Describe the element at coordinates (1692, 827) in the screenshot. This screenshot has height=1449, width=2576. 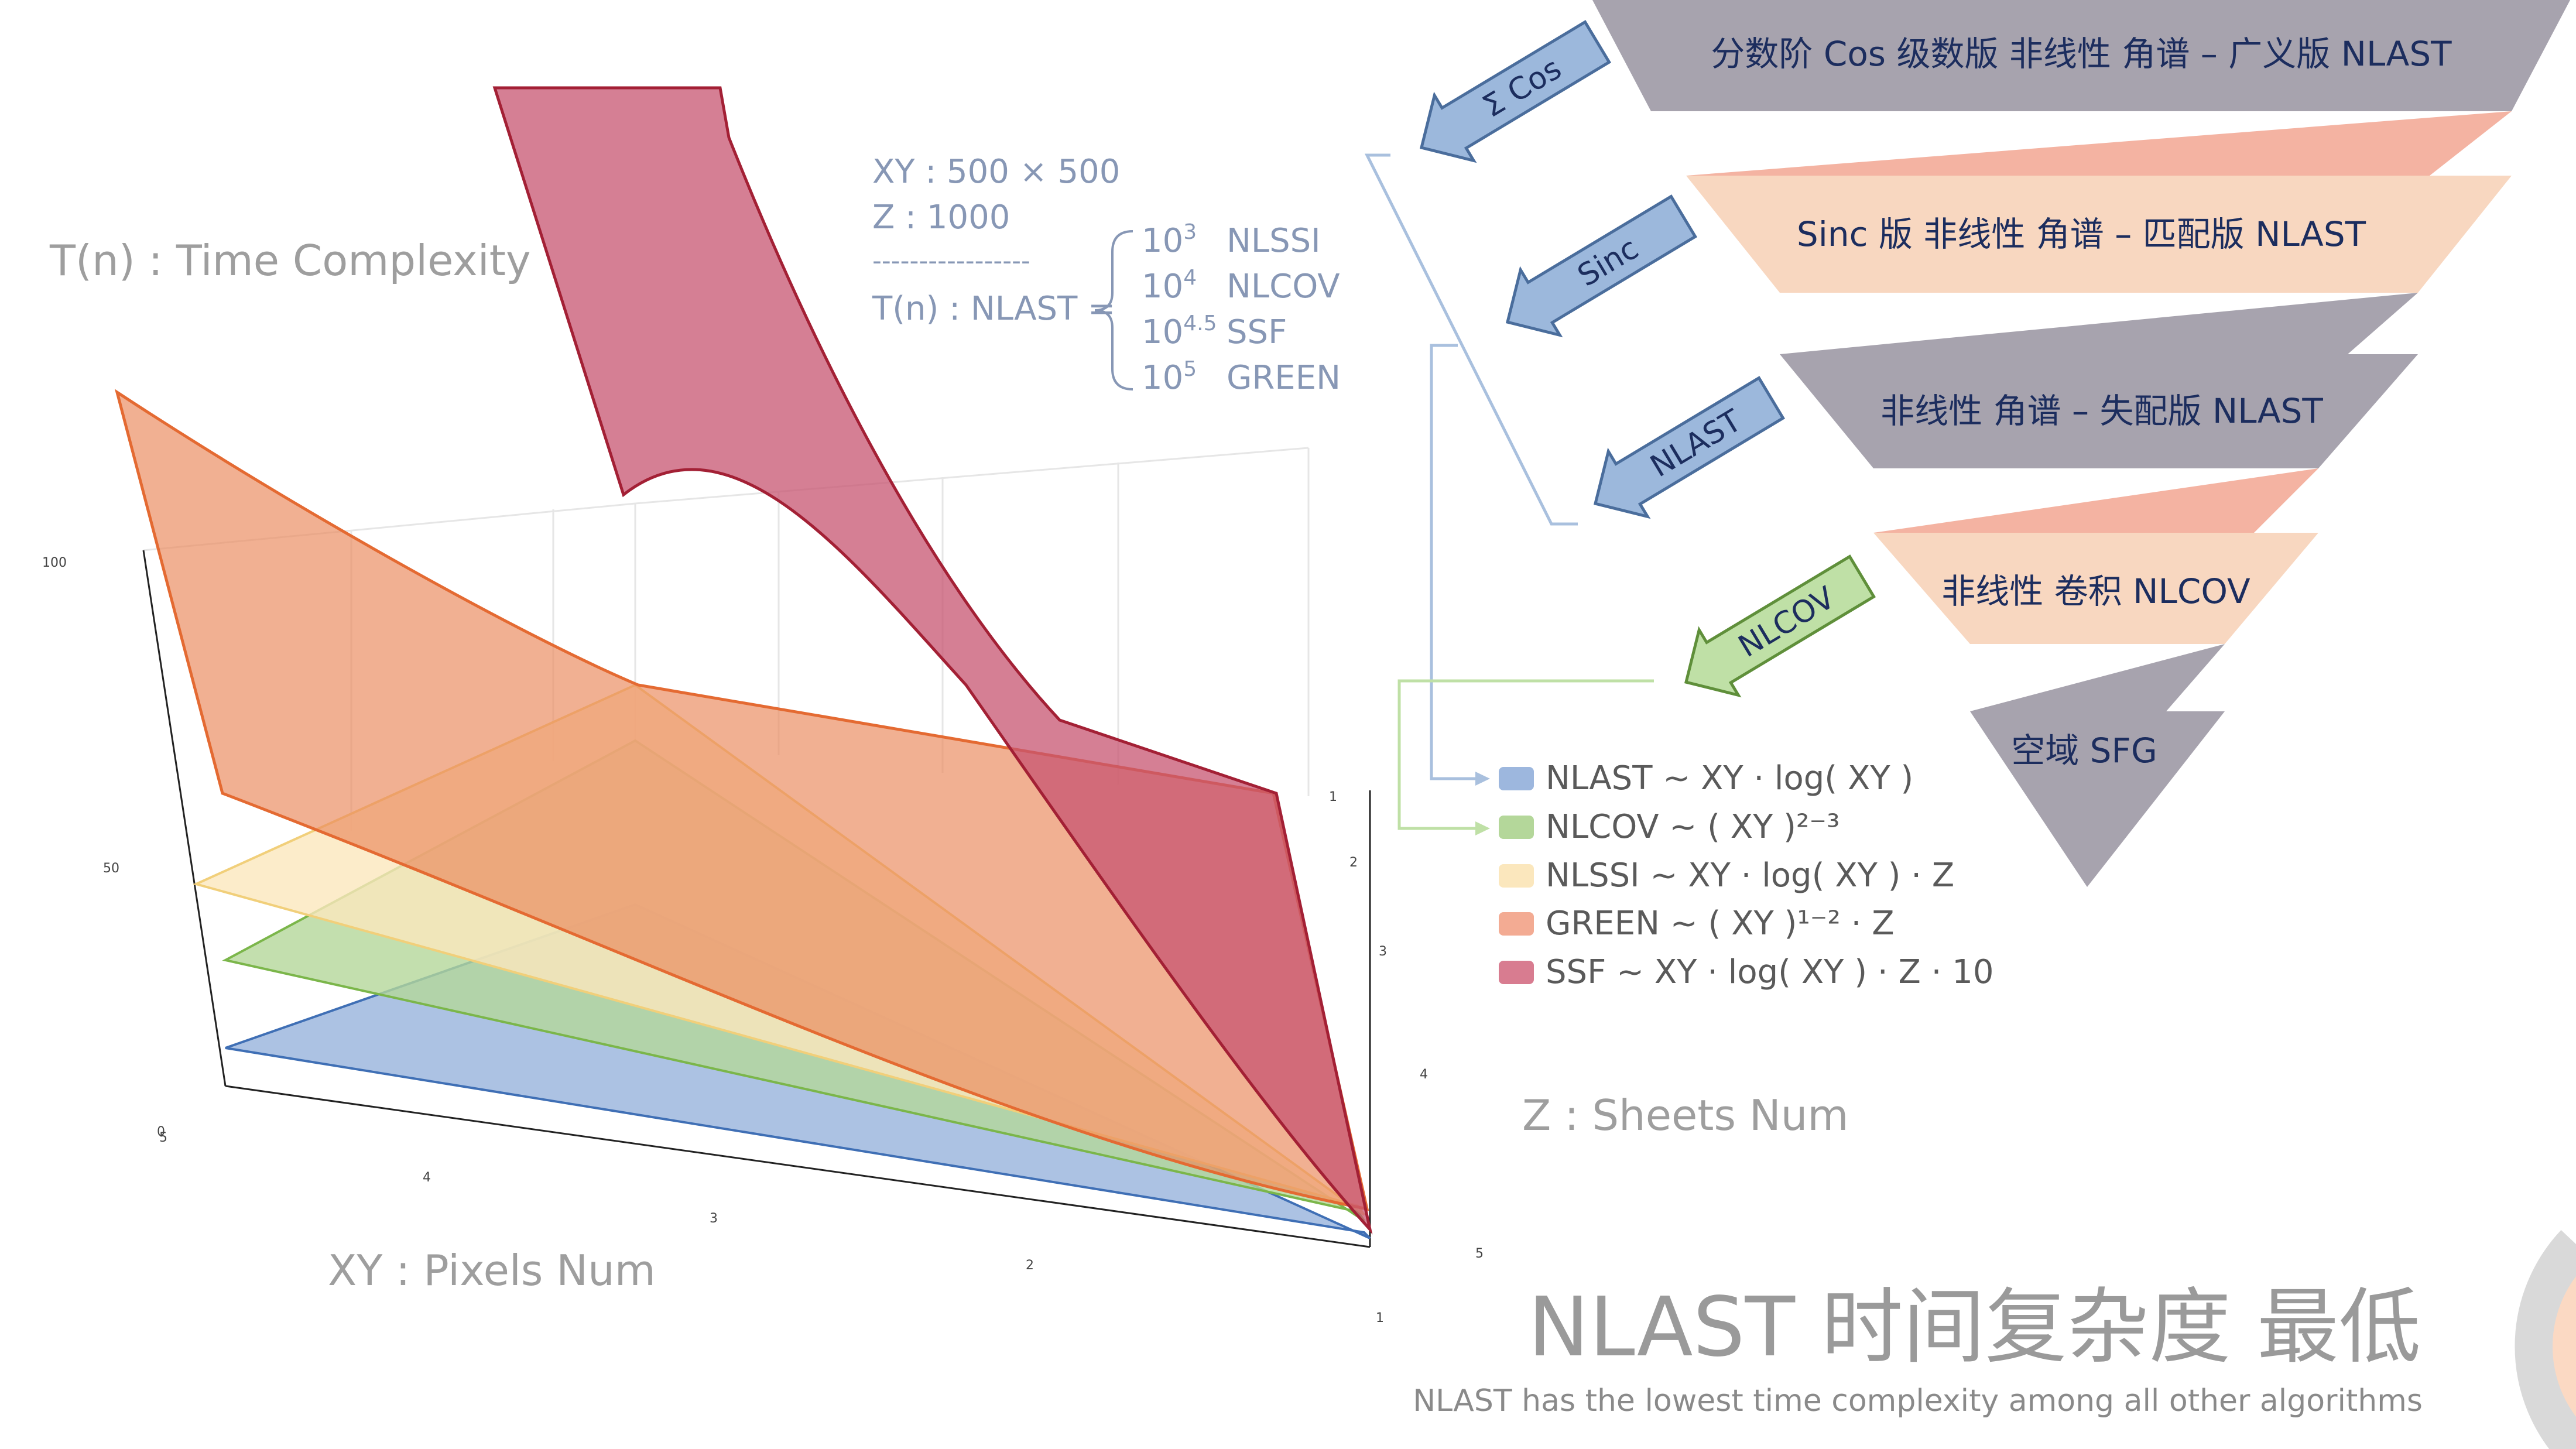
I see `legend-text: NLCOV ~ ( XY )²⁻³` at that location.